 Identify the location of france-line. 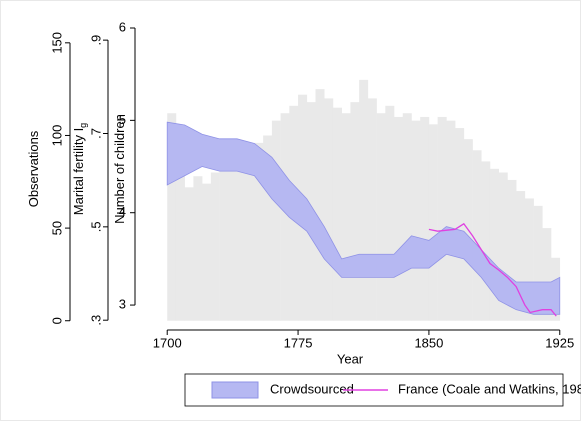
(492, 269).